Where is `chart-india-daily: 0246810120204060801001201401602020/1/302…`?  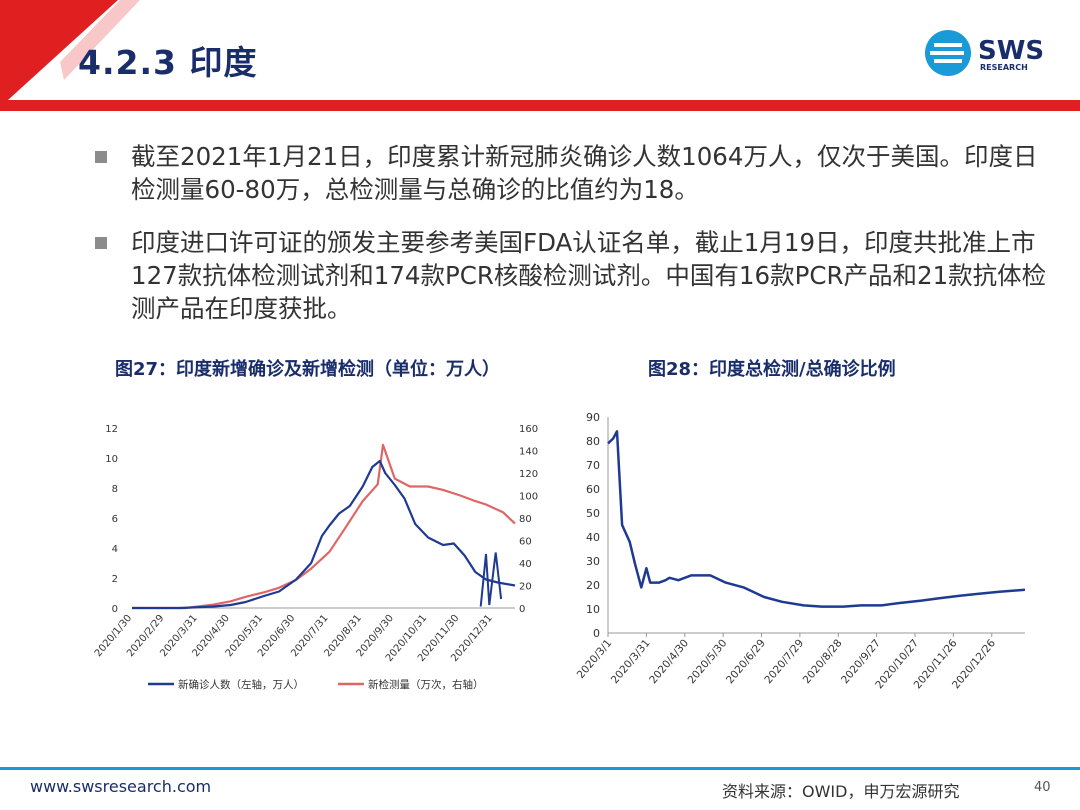 chart-india-daily: 0246810120204060801001201401602020/1/302… is located at coordinates (315, 557).